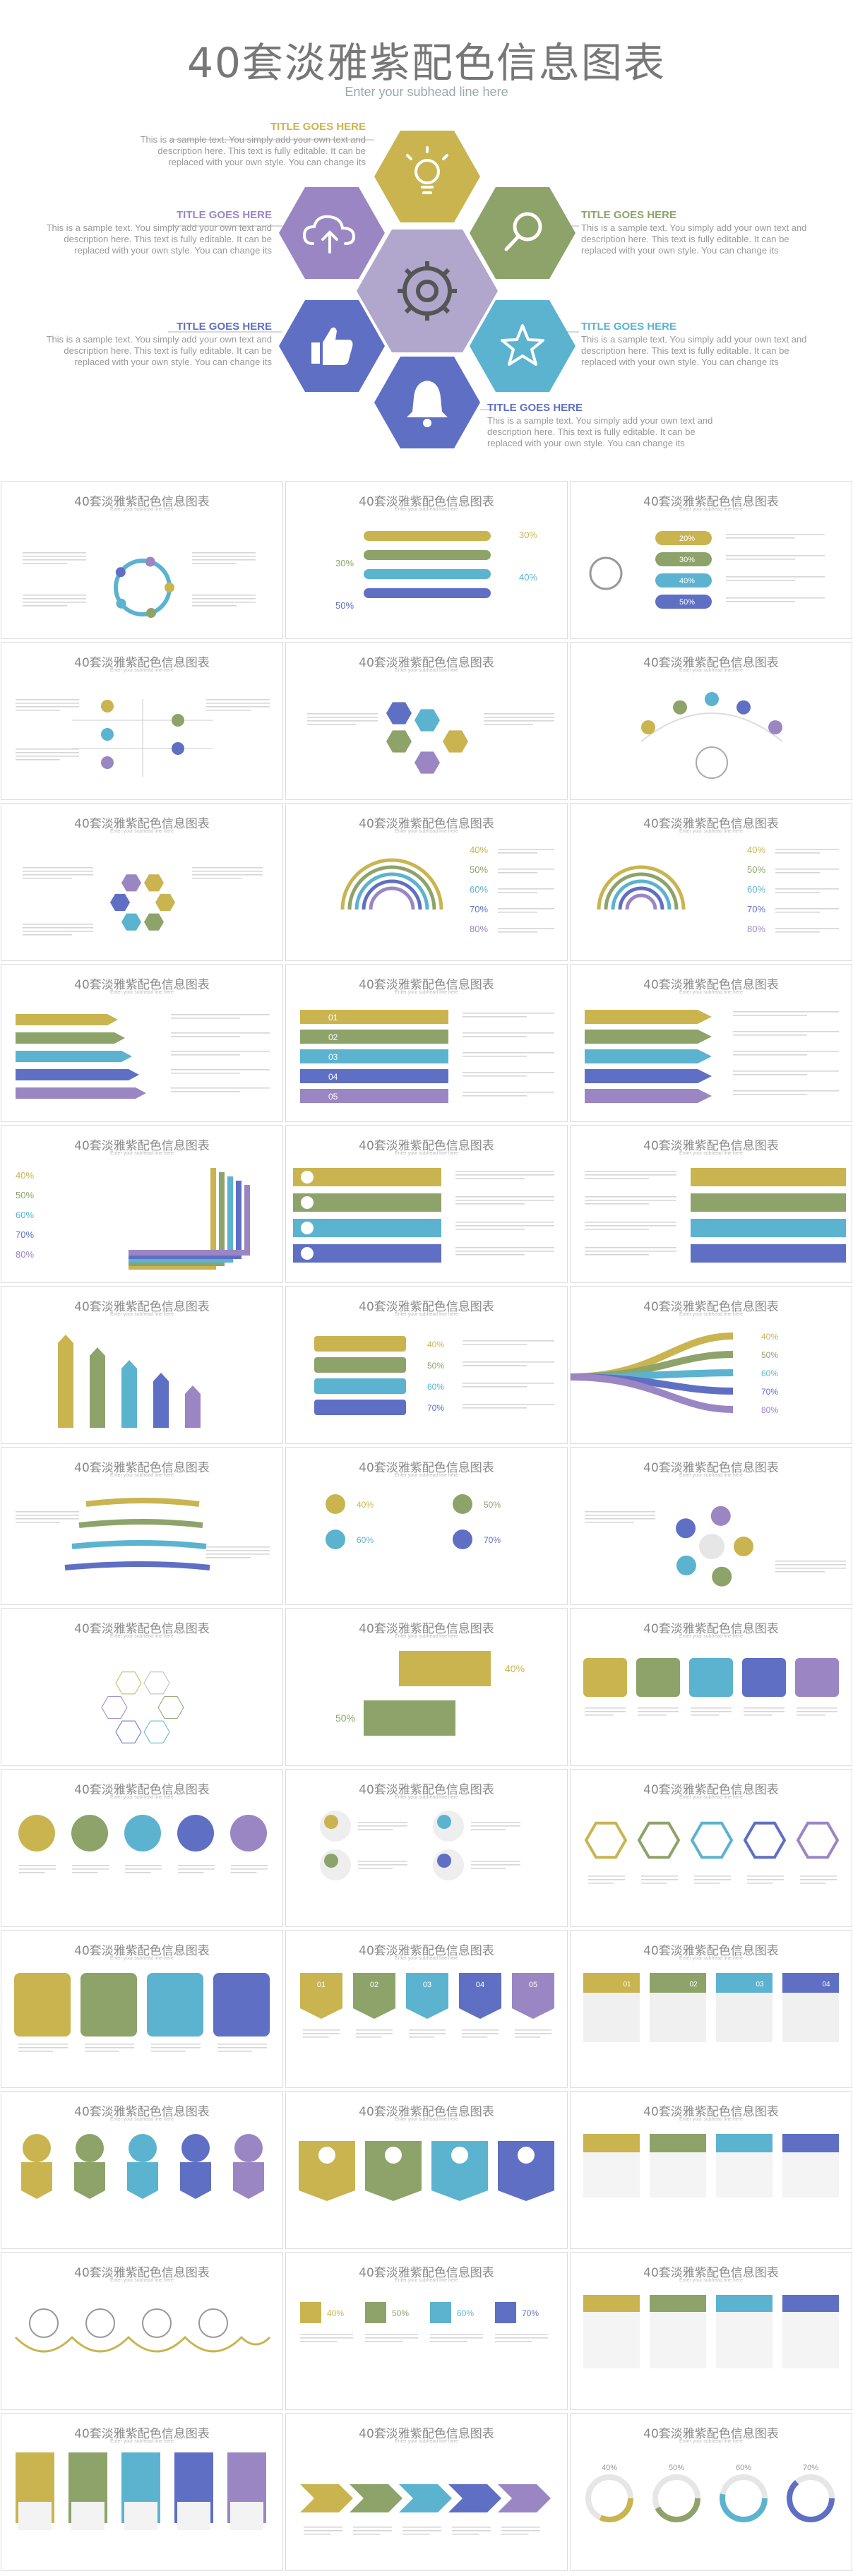 The width and height of the screenshot is (853, 2576). What do you see at coordinates (707, 570) in the screenshot?
I see `infographic-graphic: 20% 30% 40% 50%` at bounding box center [707, 570].